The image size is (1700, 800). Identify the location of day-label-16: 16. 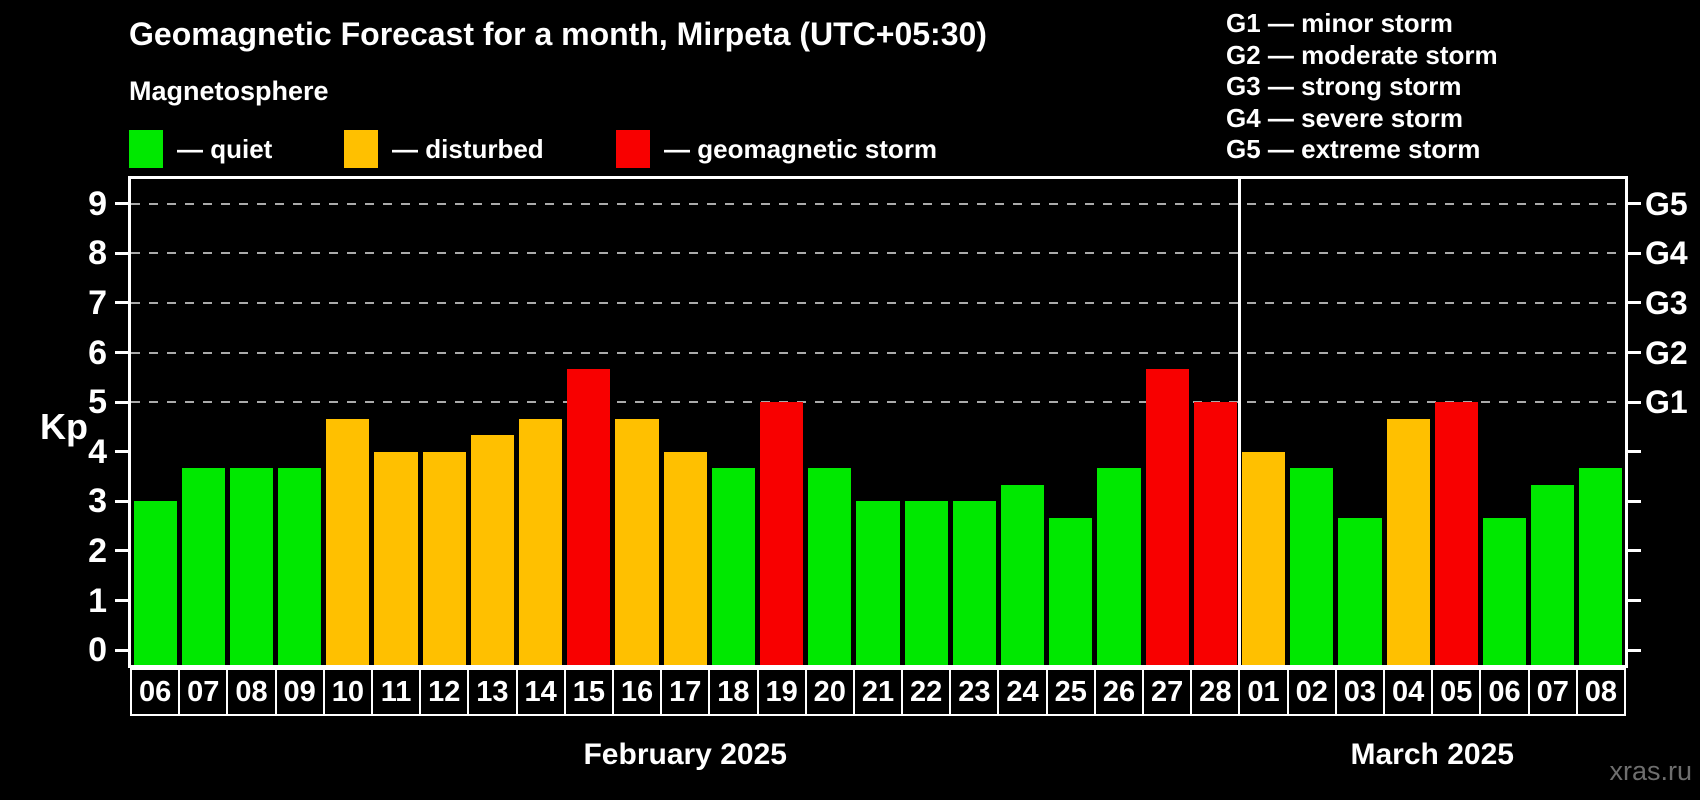
(637, 692).